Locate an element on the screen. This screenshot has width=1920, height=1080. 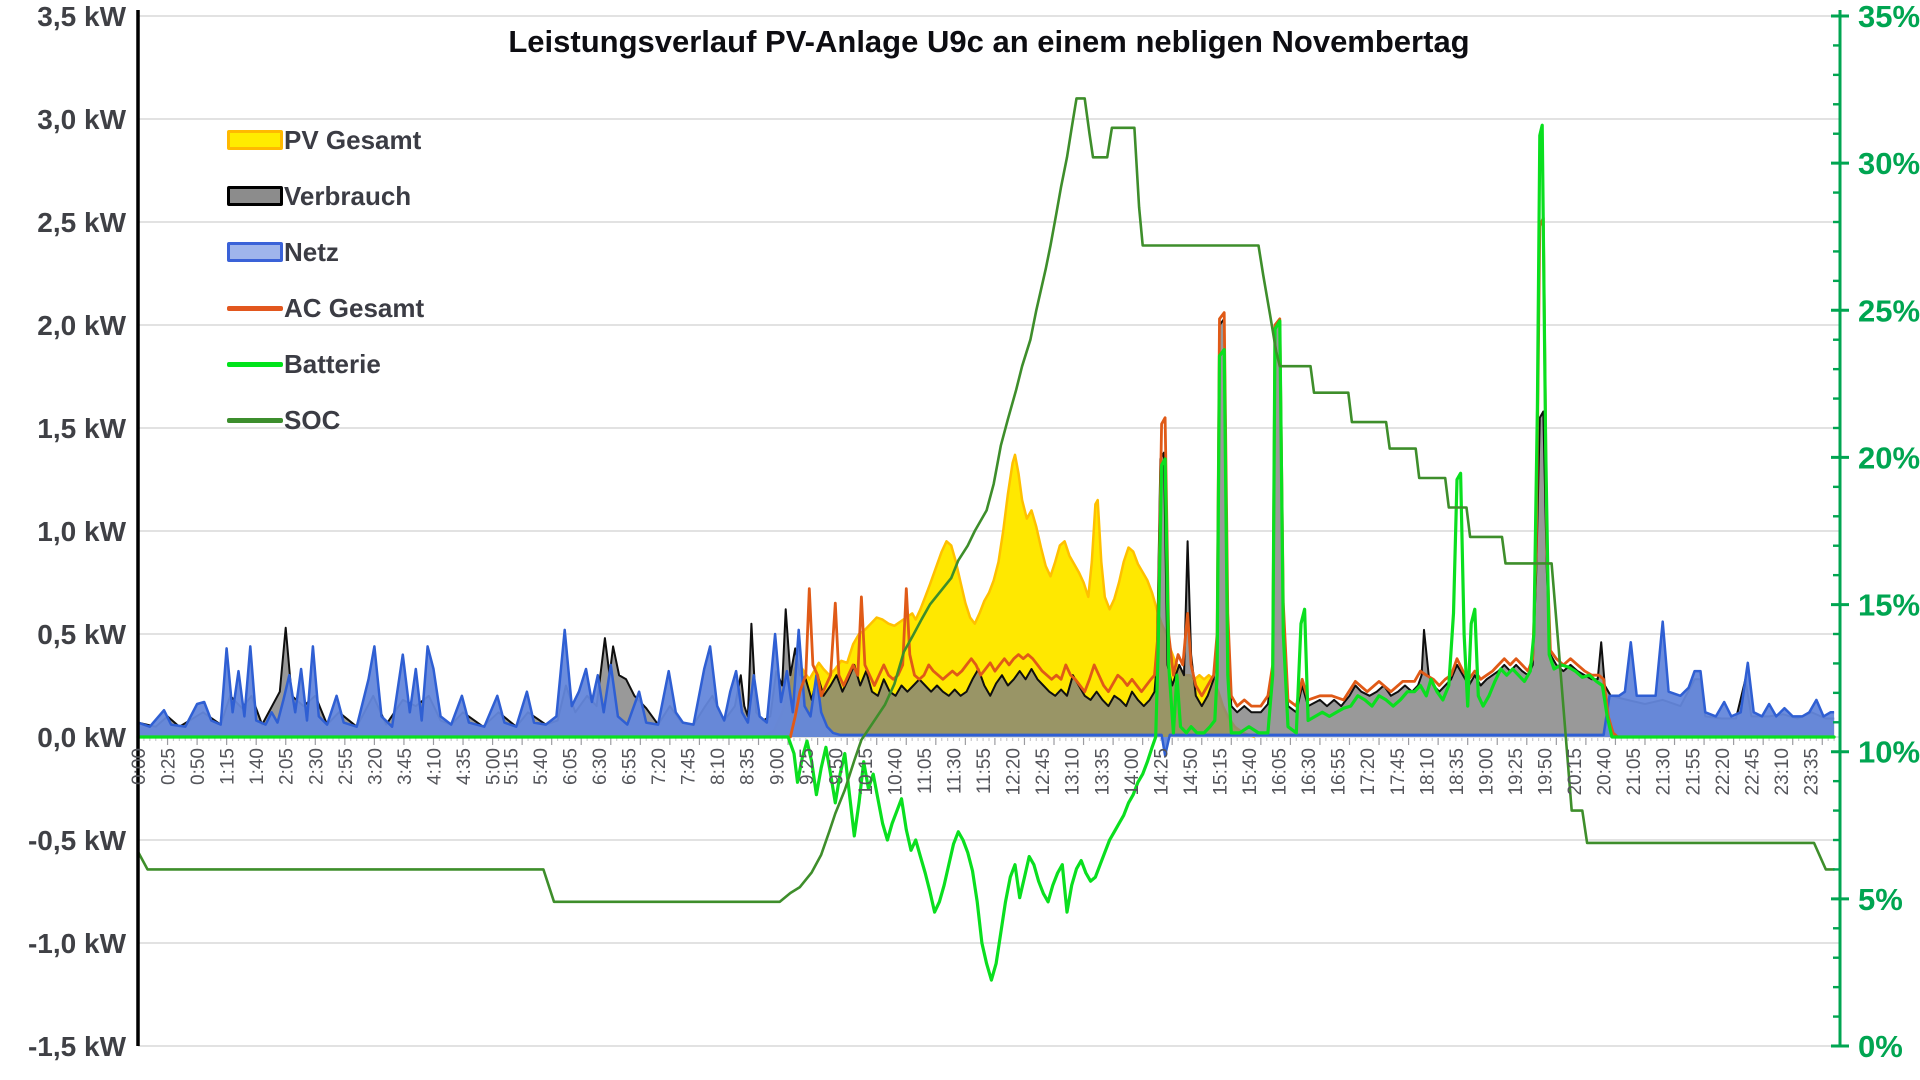
x-axis-label: 2:30 is located at coordinates (316, 766).